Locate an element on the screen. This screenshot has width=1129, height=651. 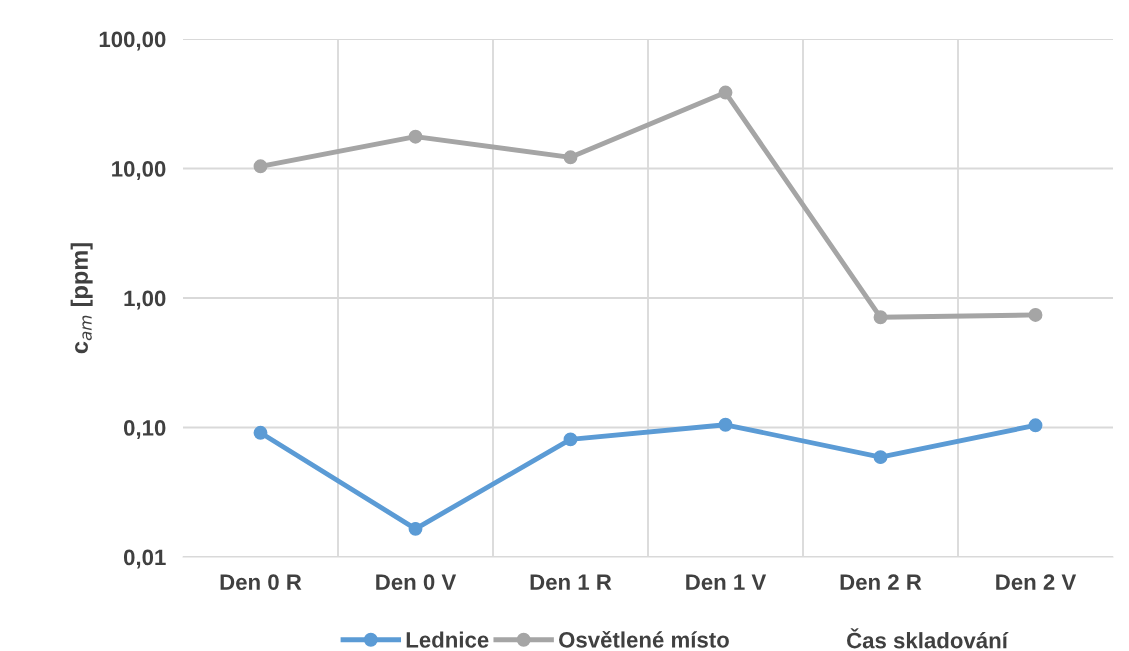
x-tick-label: Den 1 V is located at coordinates (726, 582).